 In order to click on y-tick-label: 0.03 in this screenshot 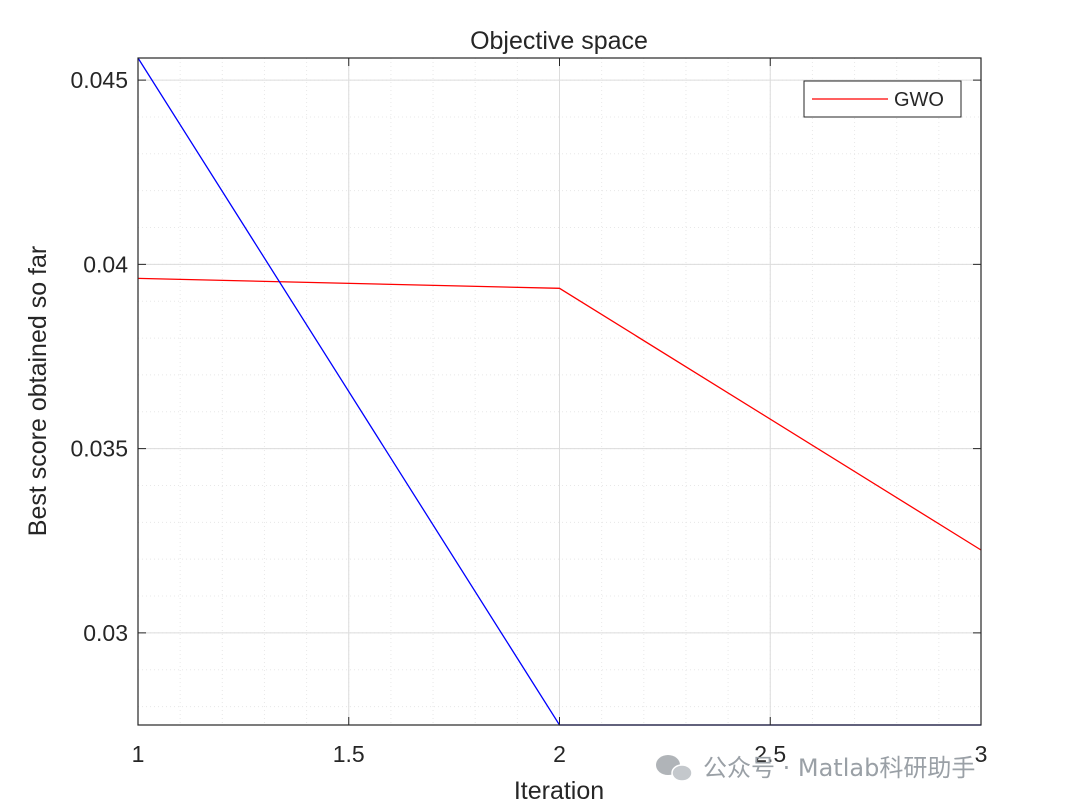, I will do `click(105, 633)`.